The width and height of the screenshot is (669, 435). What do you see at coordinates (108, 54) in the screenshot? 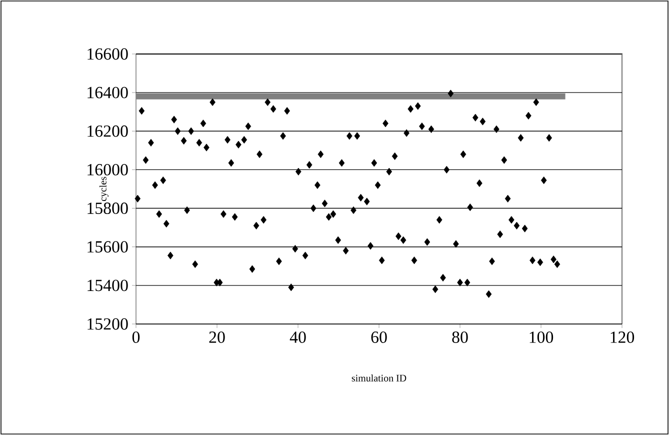
I see `y-tick-label: 16600` at bounding box center [108, 54].